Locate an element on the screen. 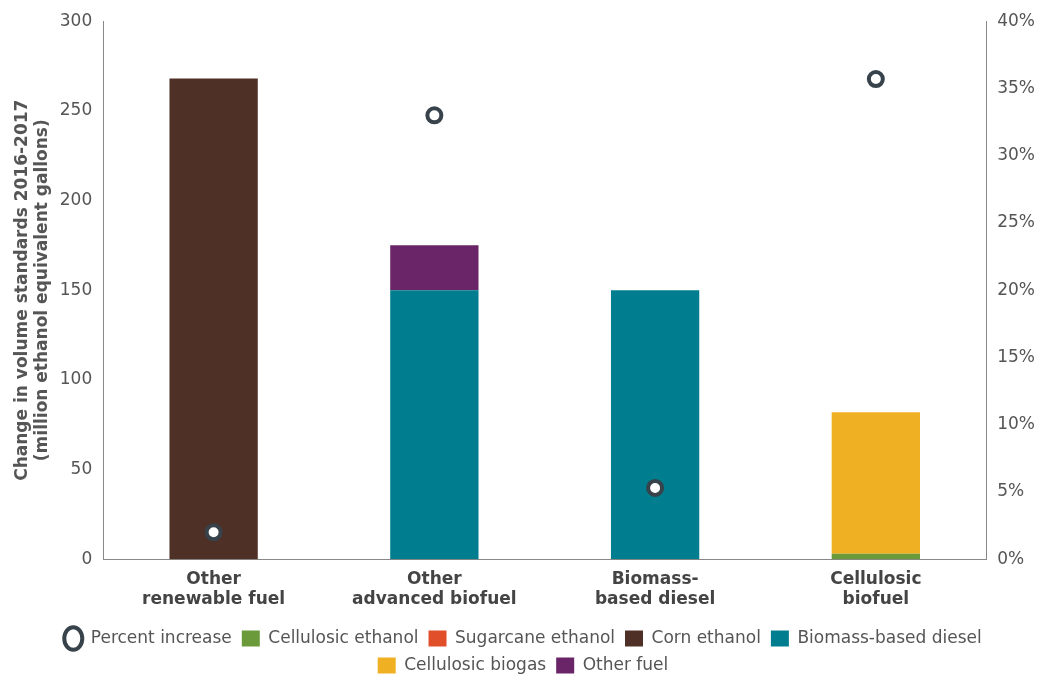  y2-tick-label: 40% is located at coordinates (1016, 19).